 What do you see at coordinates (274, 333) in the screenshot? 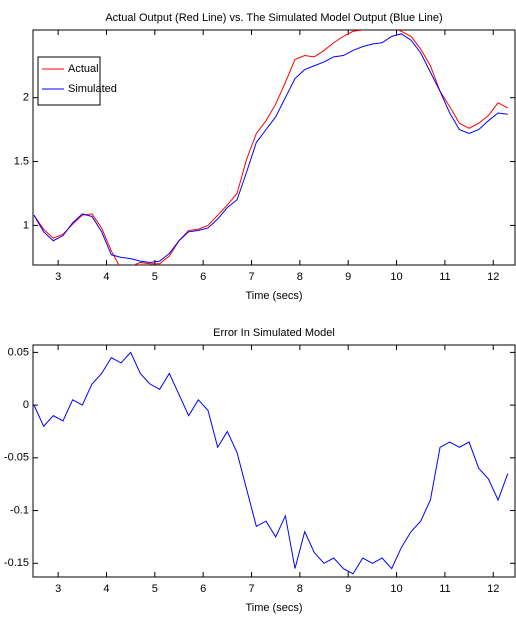
I see `chart-title: Error In Simulated Model` at bounding box center [274, 333].